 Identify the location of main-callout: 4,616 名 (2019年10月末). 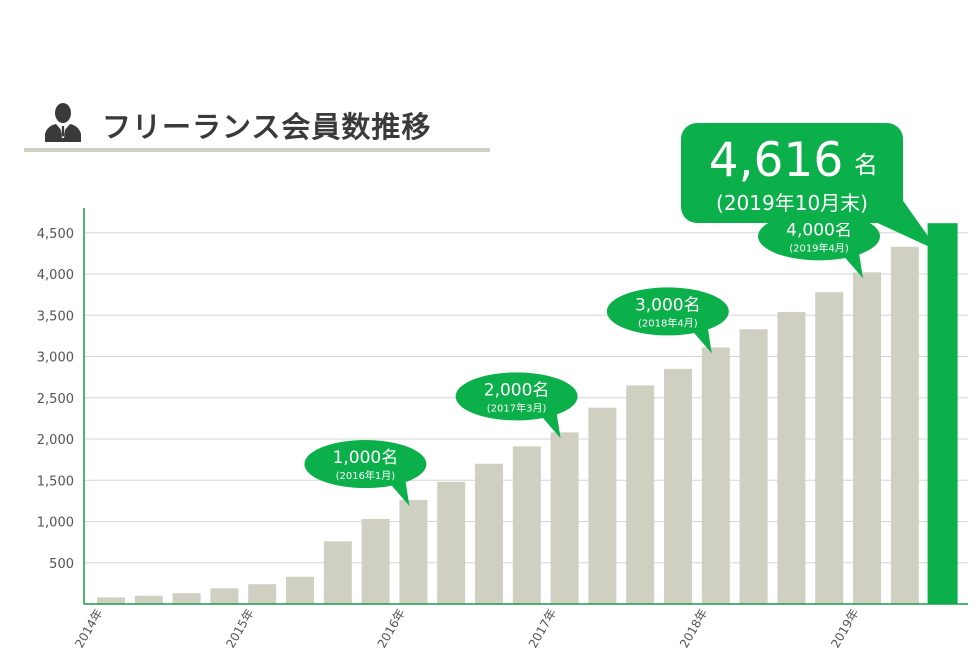
(810, 187).